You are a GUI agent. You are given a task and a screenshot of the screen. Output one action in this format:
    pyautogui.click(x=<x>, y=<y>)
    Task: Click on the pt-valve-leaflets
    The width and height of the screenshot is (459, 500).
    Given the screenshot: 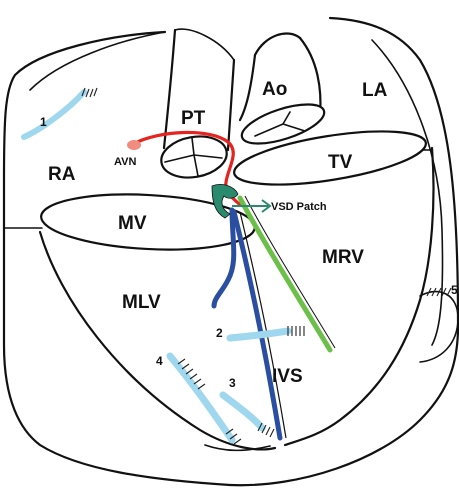 What is the action you would take?
    pyautogui.click(x=193, y=157)
    